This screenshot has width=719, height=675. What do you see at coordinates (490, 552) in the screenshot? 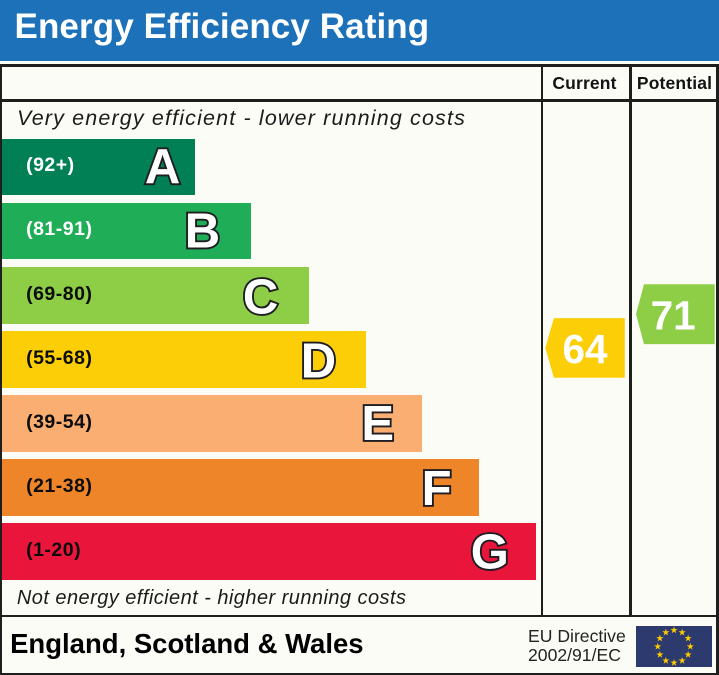
I see `svg-text: G` at bounding box center [490, 552].